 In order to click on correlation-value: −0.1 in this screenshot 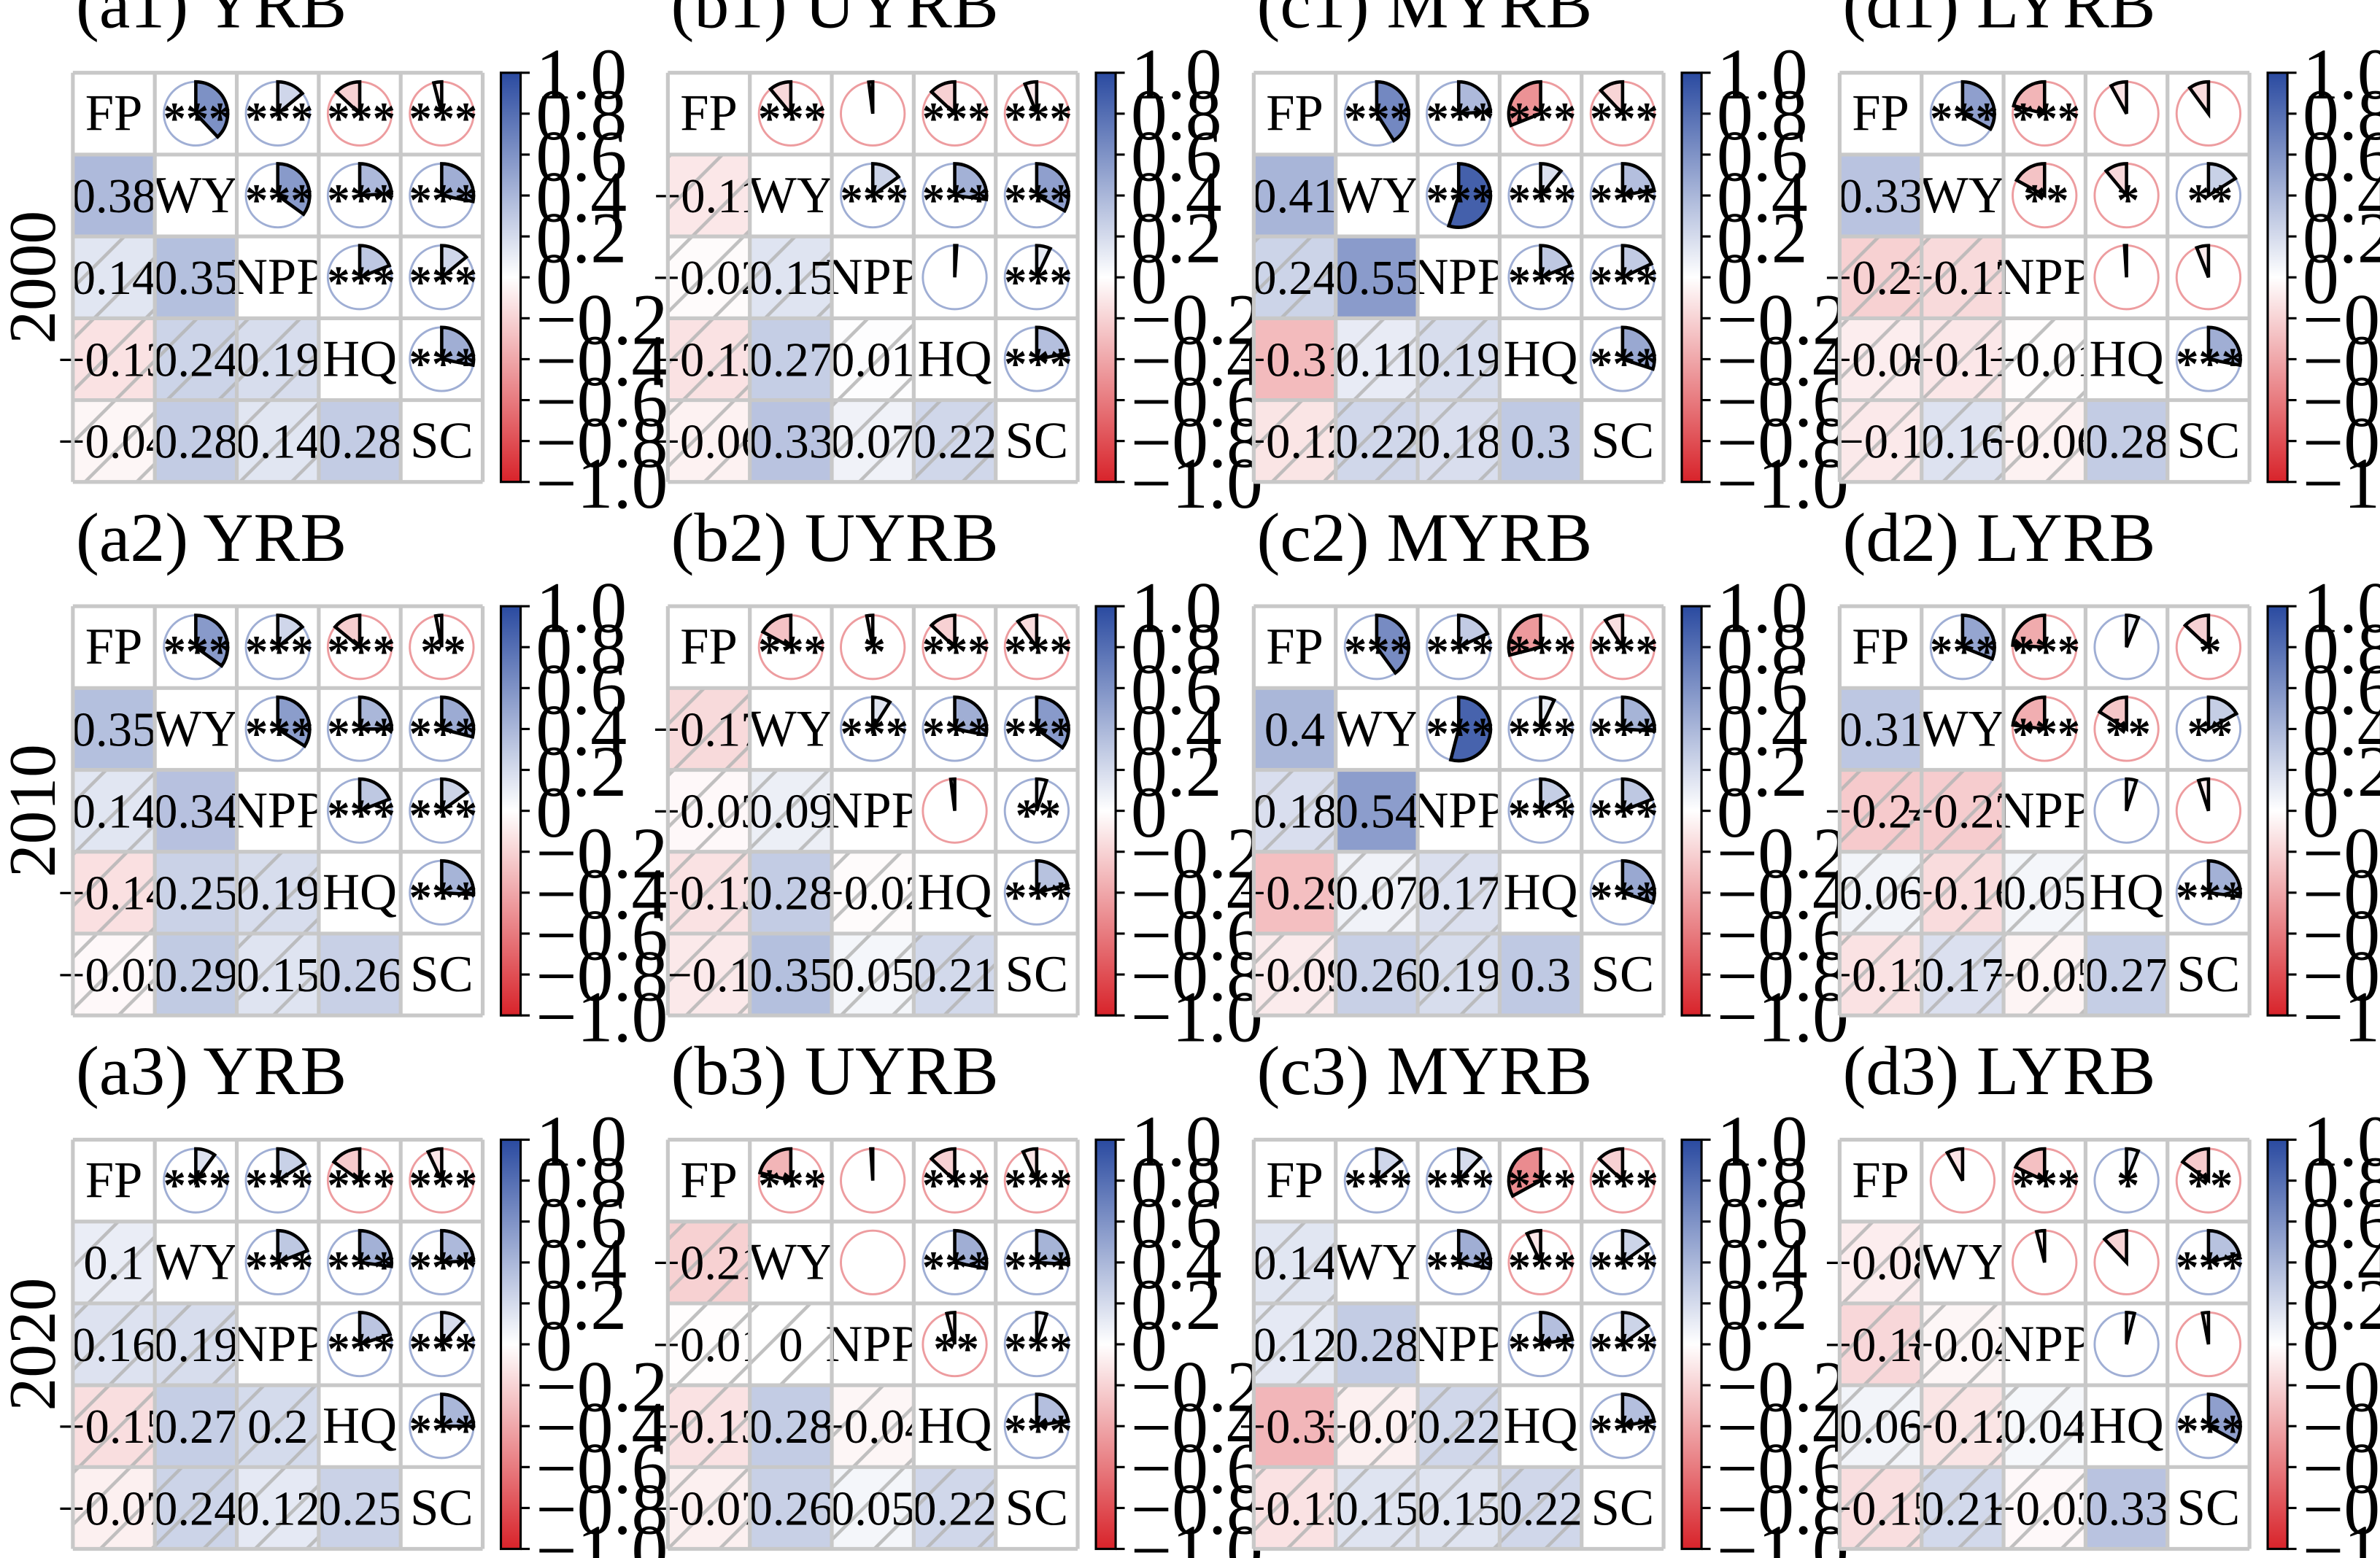, I will do `click(709, 975)`.